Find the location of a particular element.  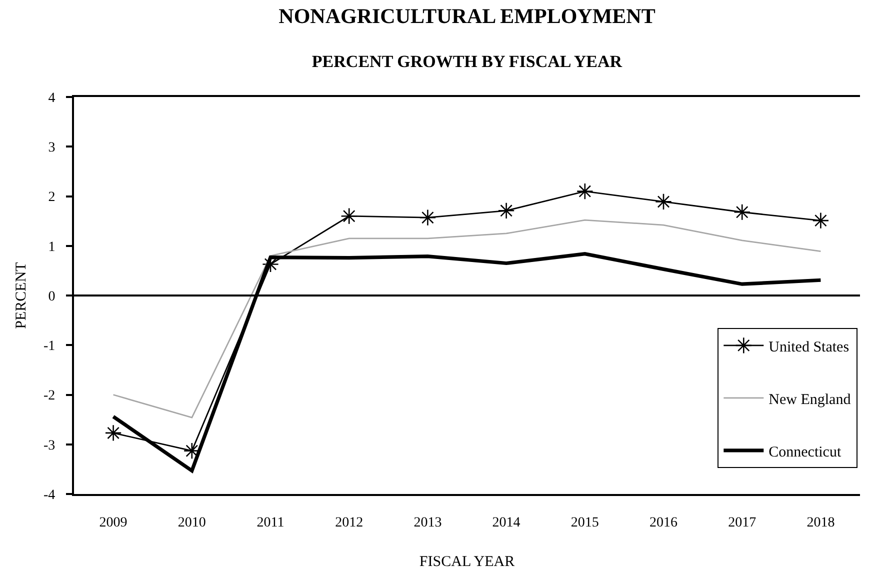

y-tick-label: 3 is located at coordinates (52, 148).